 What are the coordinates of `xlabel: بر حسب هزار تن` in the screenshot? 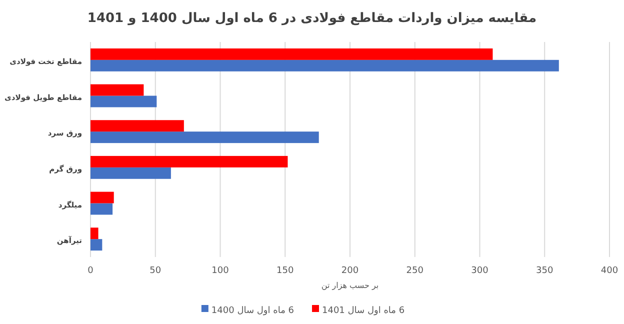 It's located at (350, 285).